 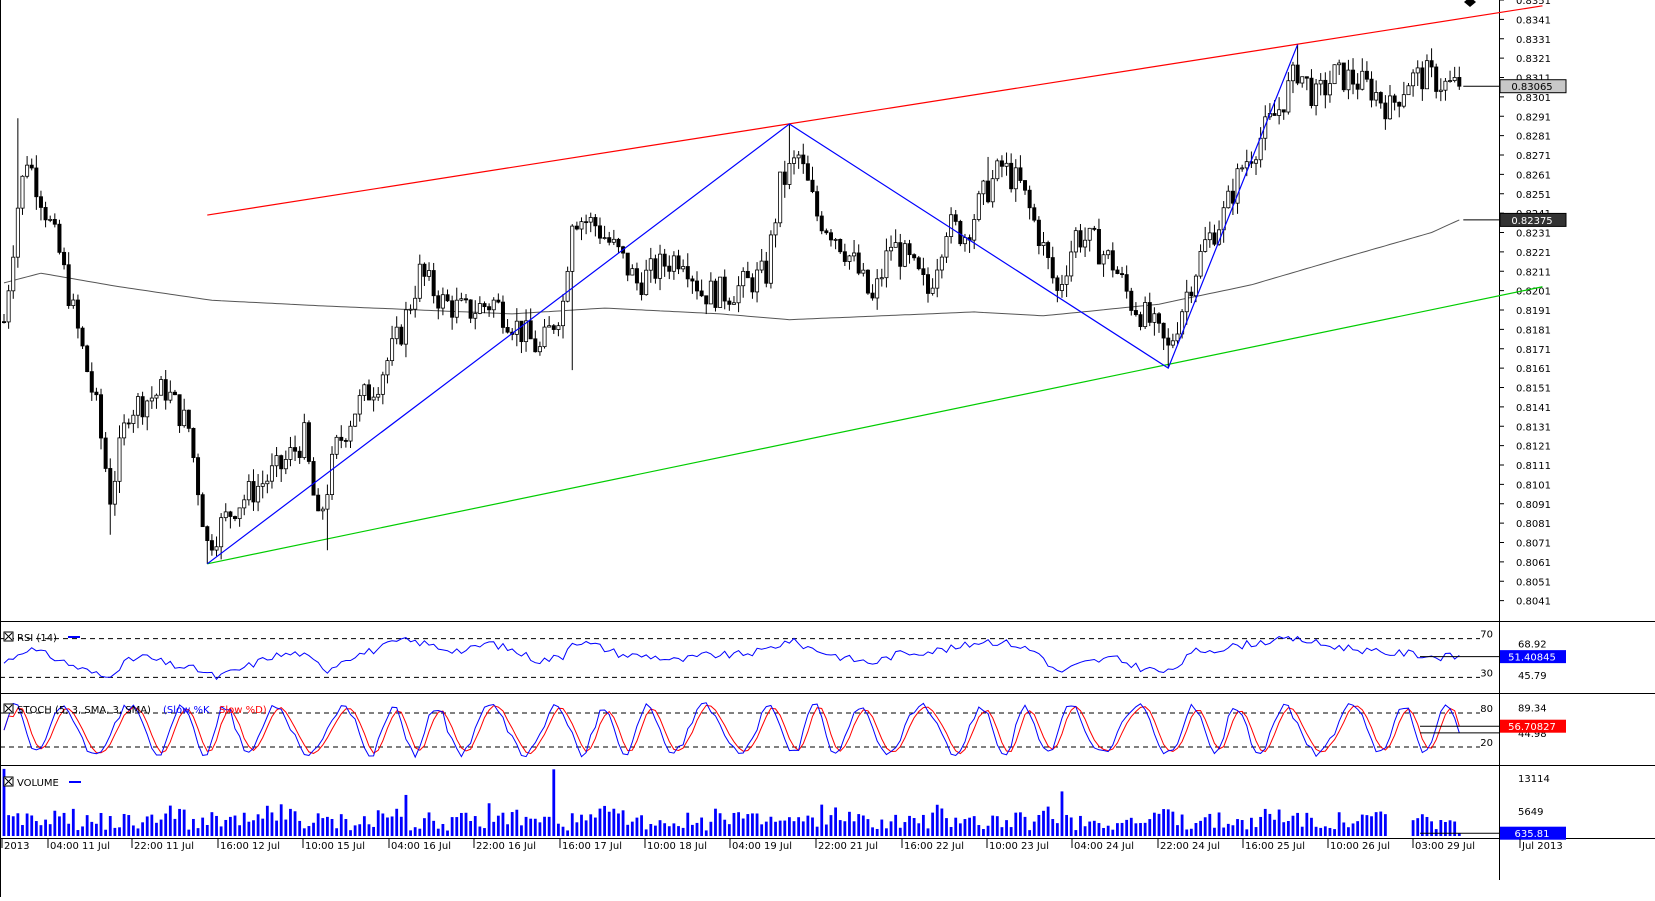 What do you see at coordinates (1533, 330) in the screenshot?
I see `price-tick-label: 0.8181` at bounding box center [1533, 330].